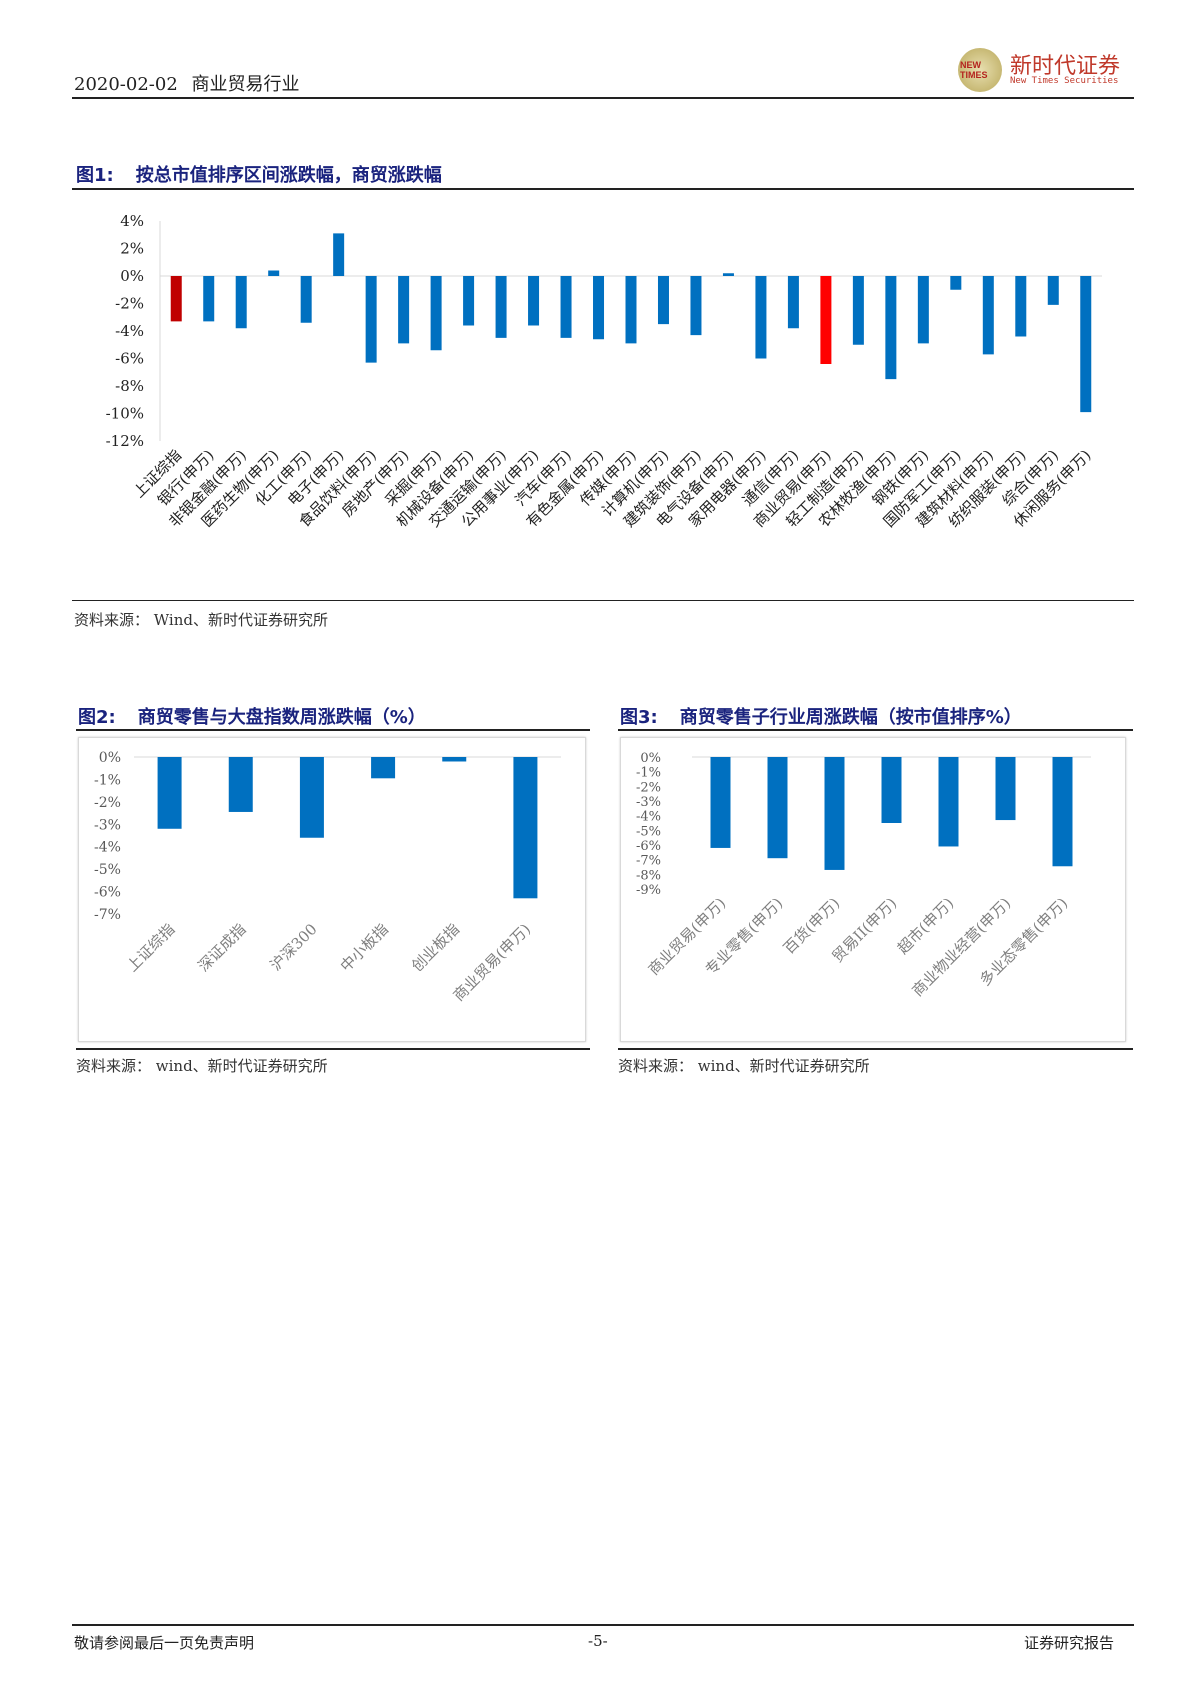  Describe the element at coordinates (288, 175) in the screenshot. I see `figure-caption: 按总市值排序区间涨跌幅，商贸涨跌幅` at that location.